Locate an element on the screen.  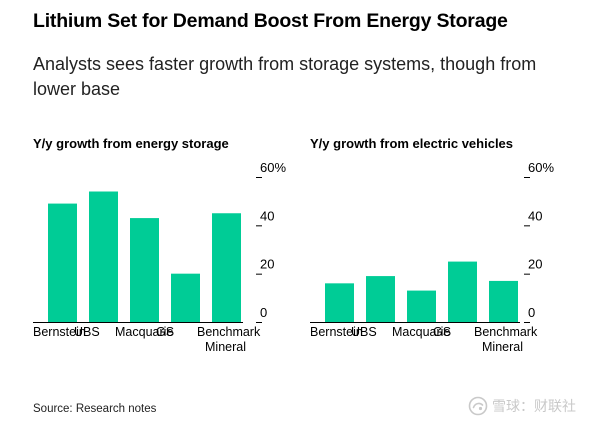
watermark: 雪球：财联社 is located at coordinates (522, 406).